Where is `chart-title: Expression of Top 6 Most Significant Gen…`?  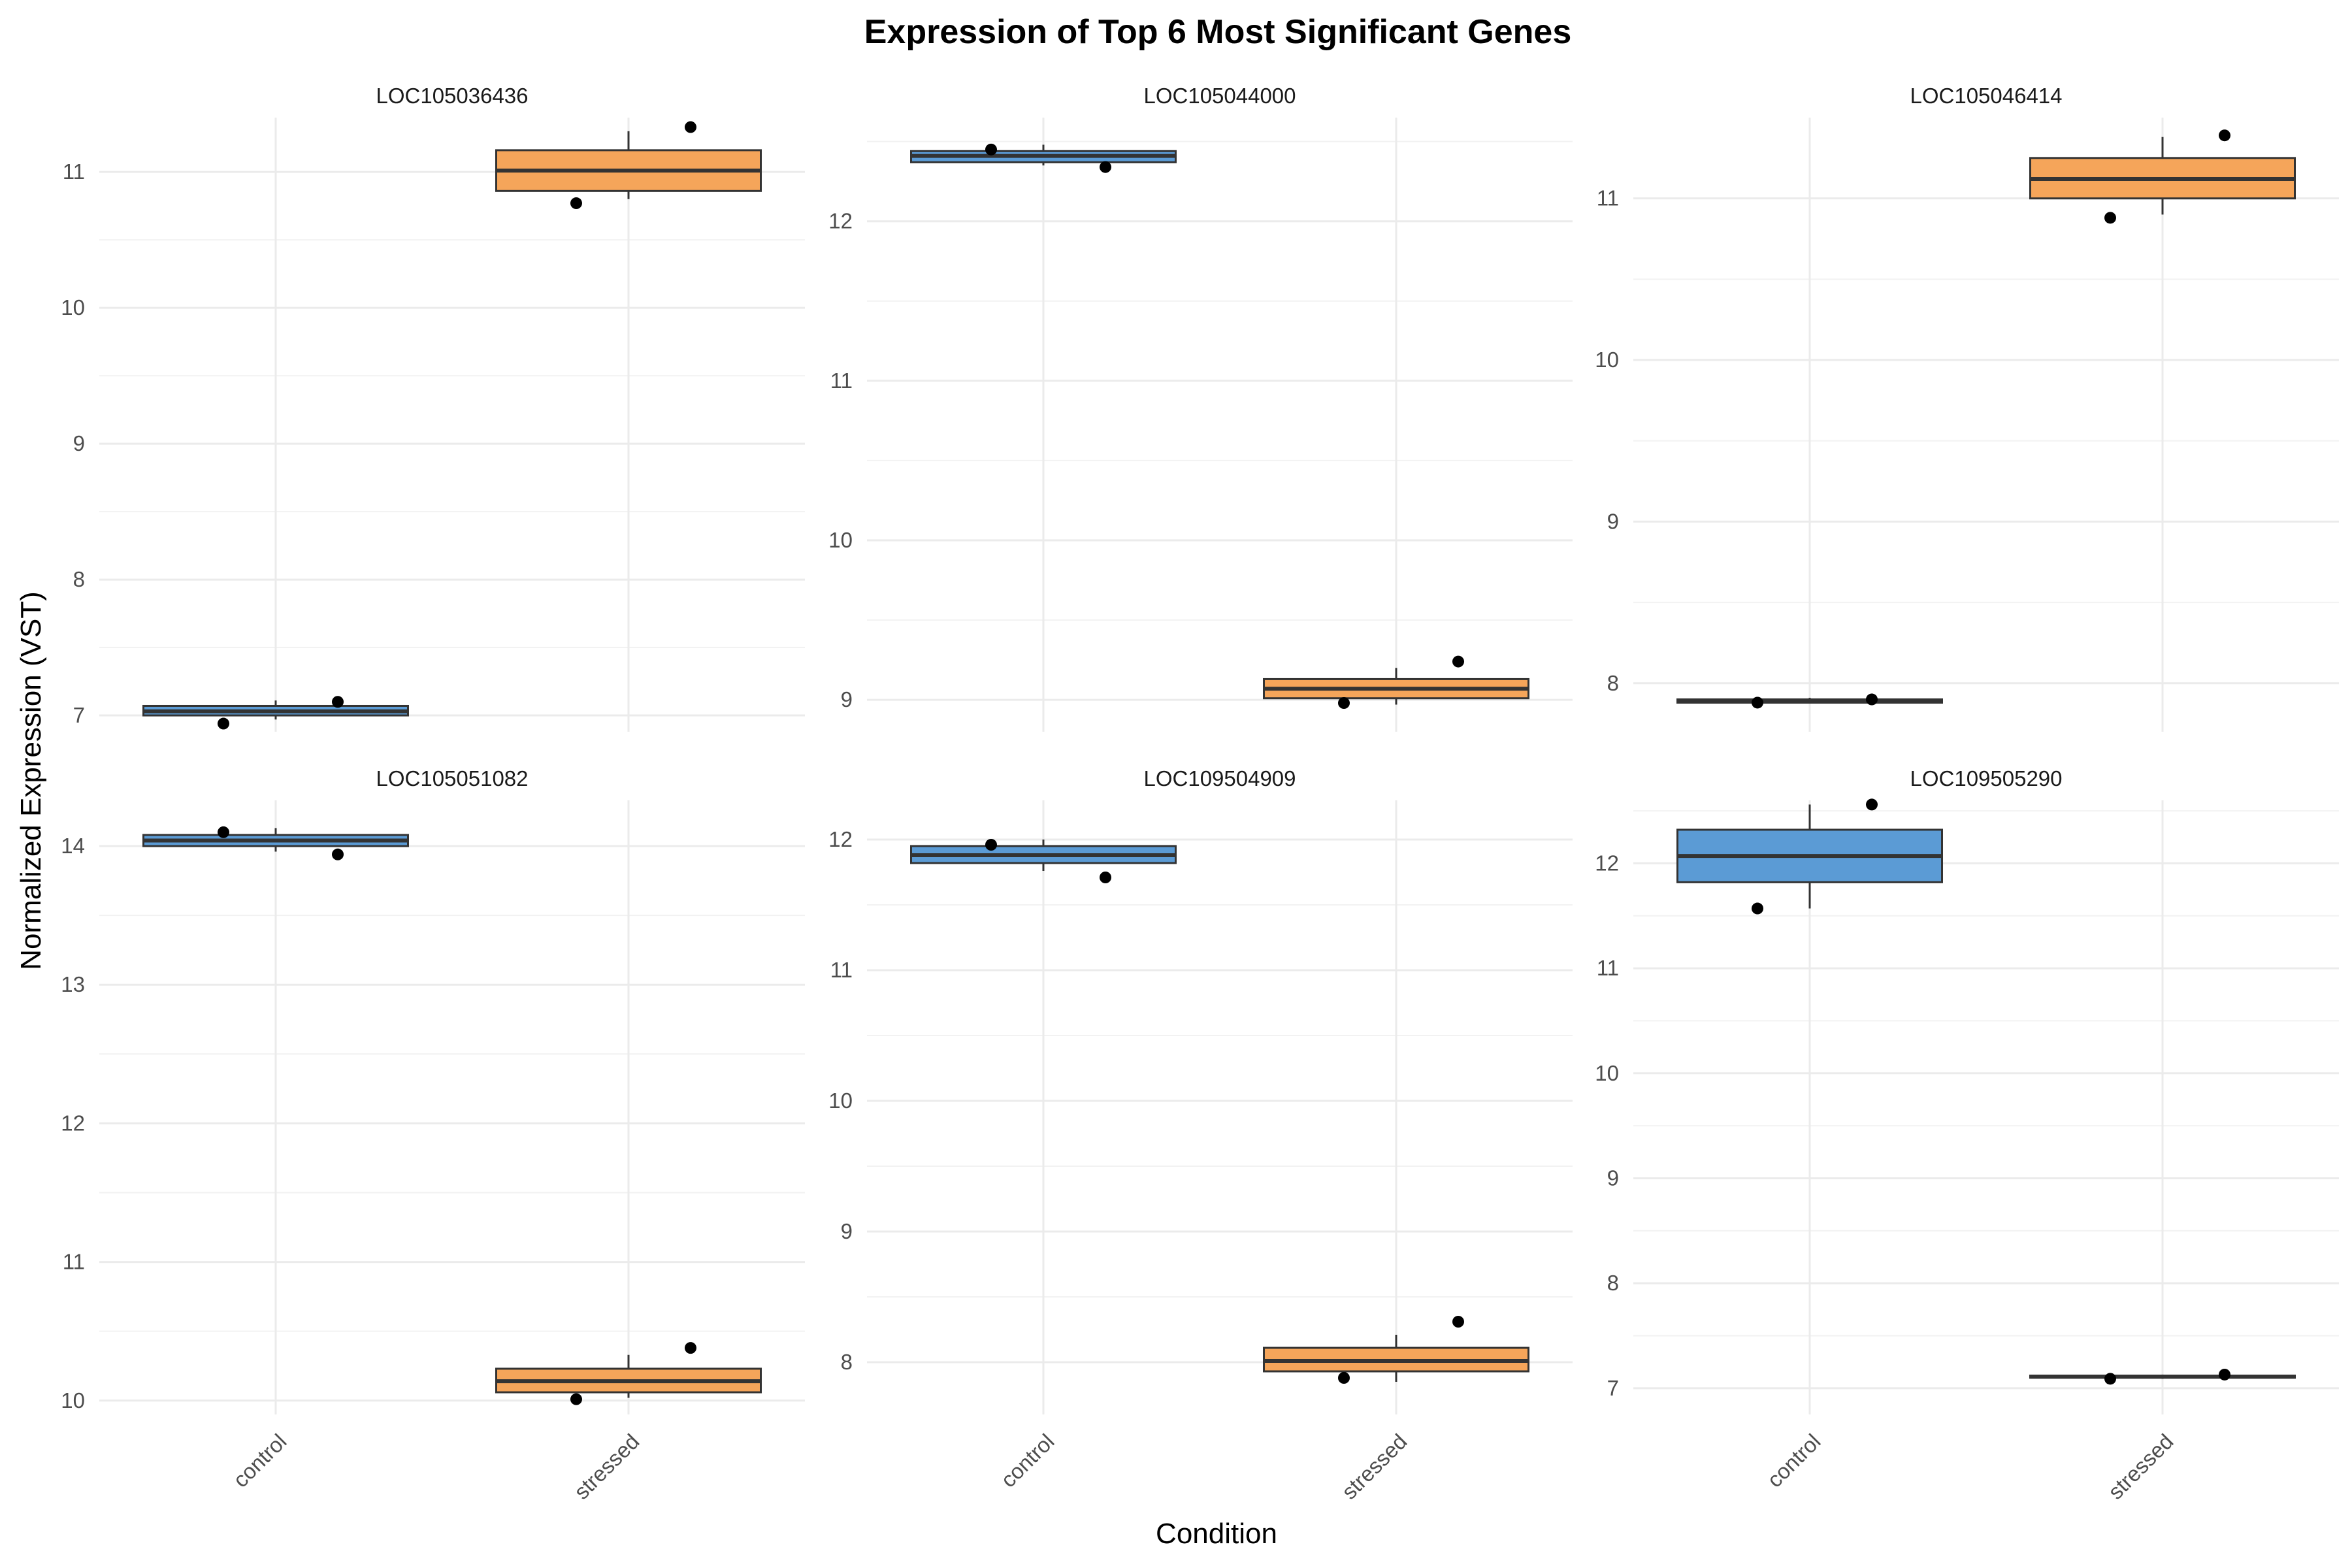
chart-title: Expression of Top 6 Most Significant Gen… is located at coordinates (1218, 32).